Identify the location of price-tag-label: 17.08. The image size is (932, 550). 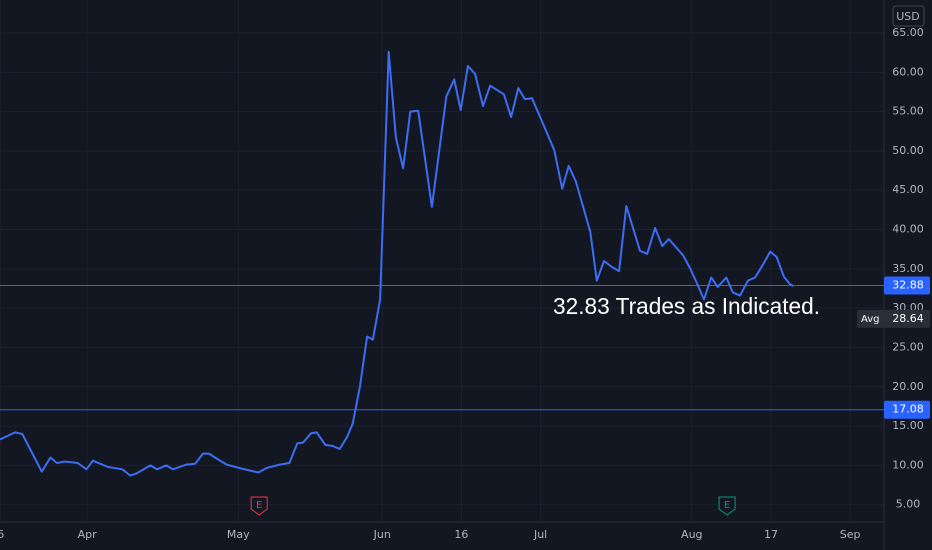
(908, 409).